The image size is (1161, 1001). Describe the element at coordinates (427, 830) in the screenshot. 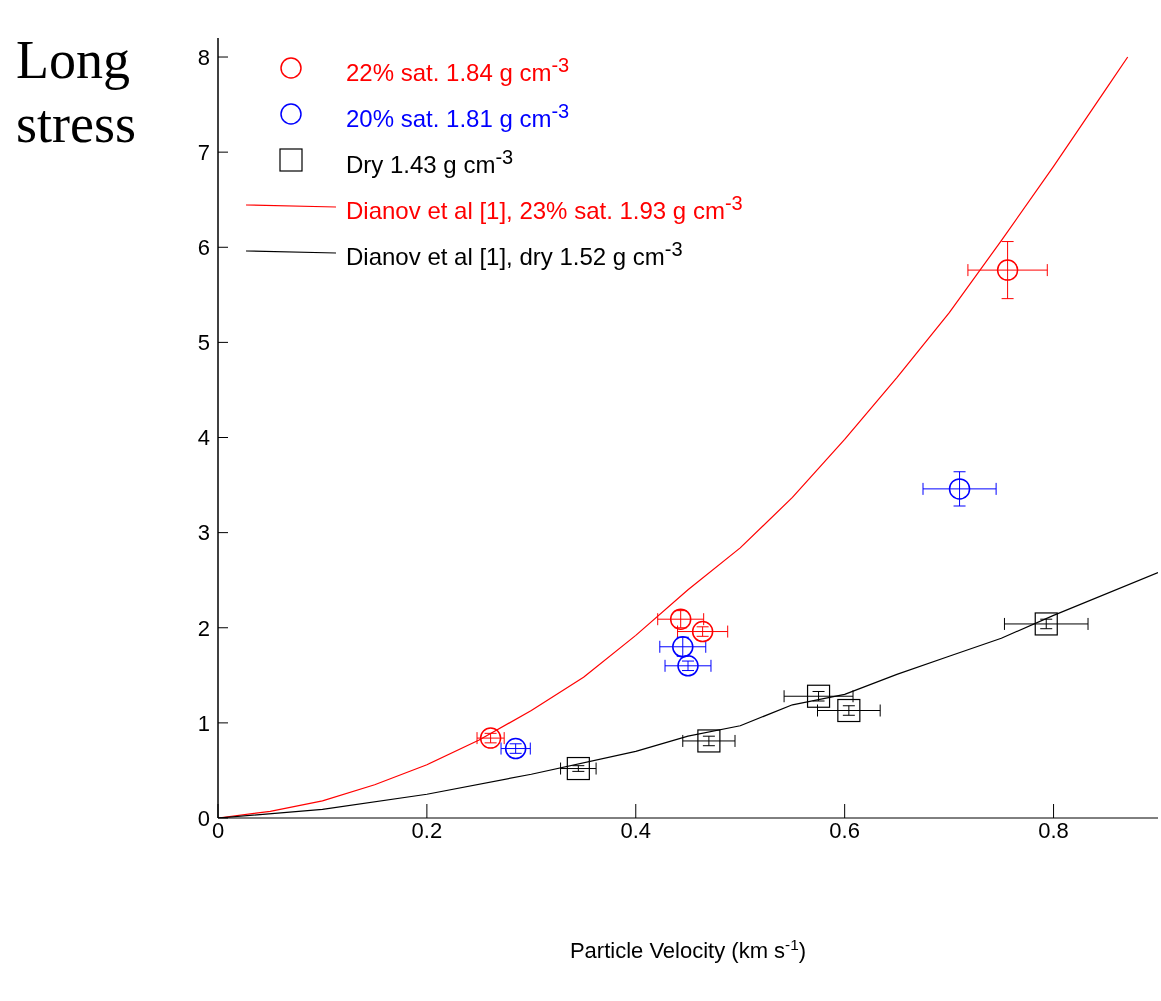

I see `x-tick-label: 0.2` at that location.